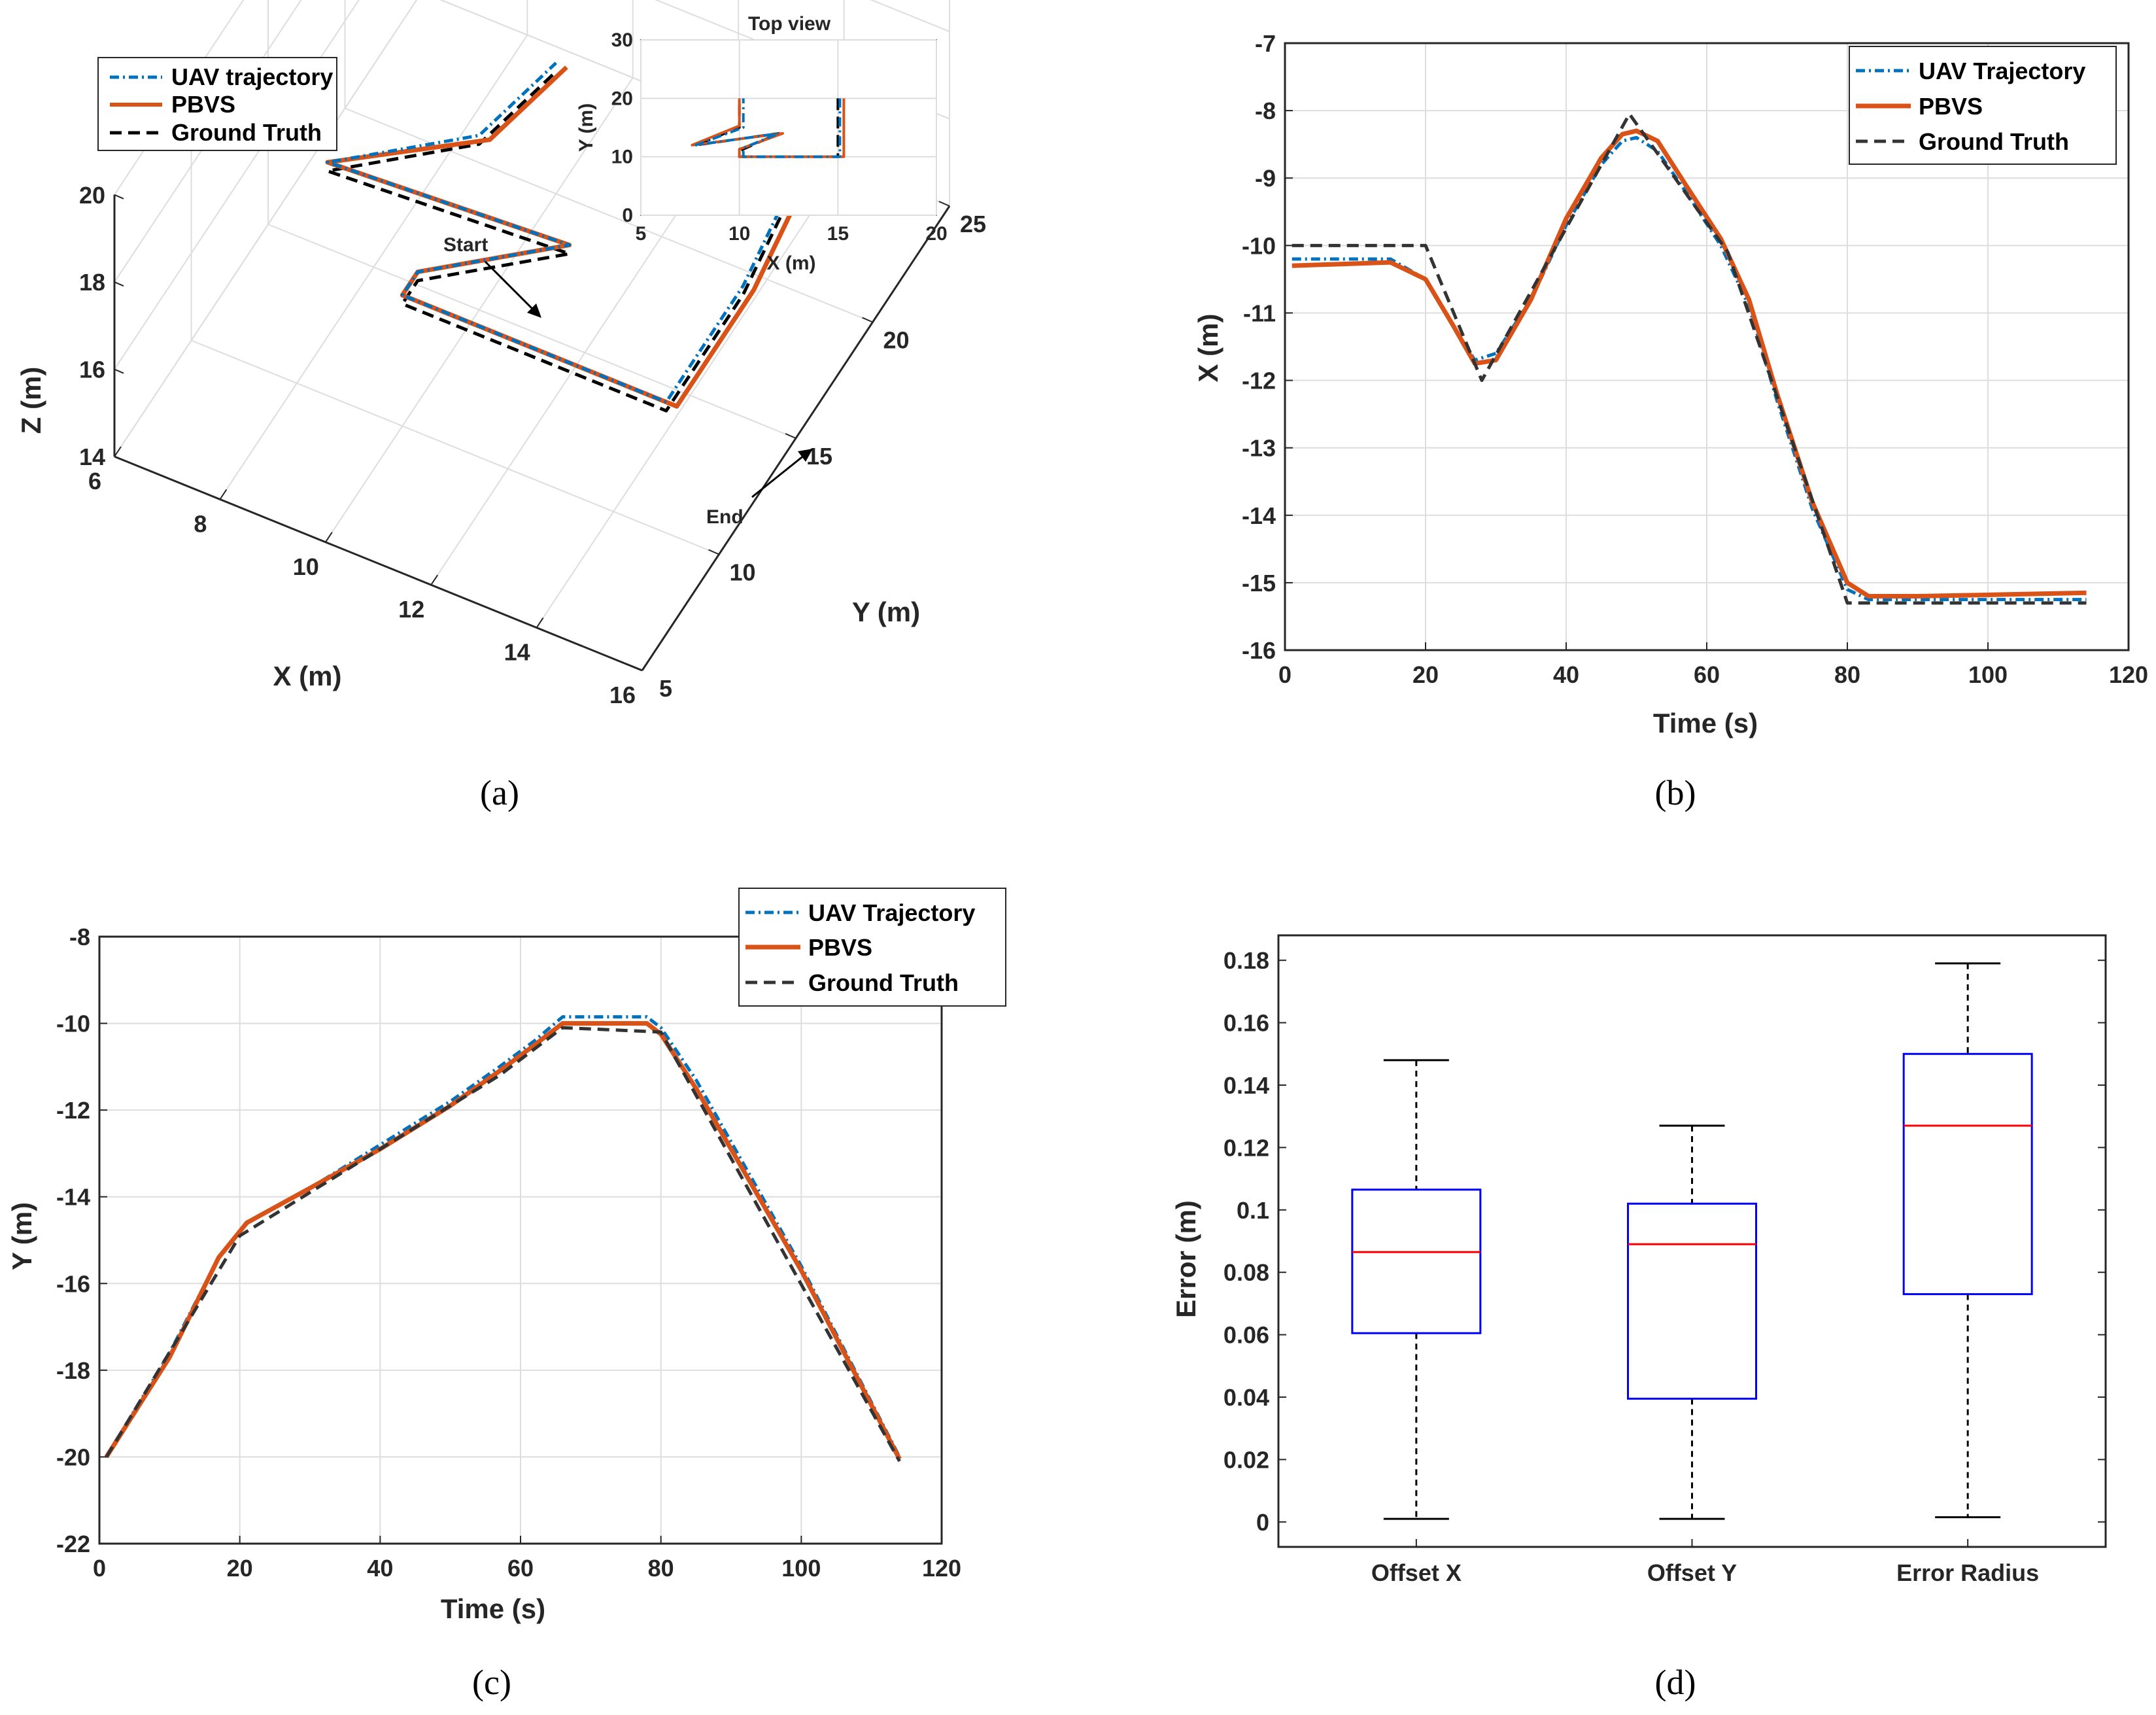 This screenshot has height=1715, width=2156. I want to click on a-series-ground-truth, so click(574, 241).